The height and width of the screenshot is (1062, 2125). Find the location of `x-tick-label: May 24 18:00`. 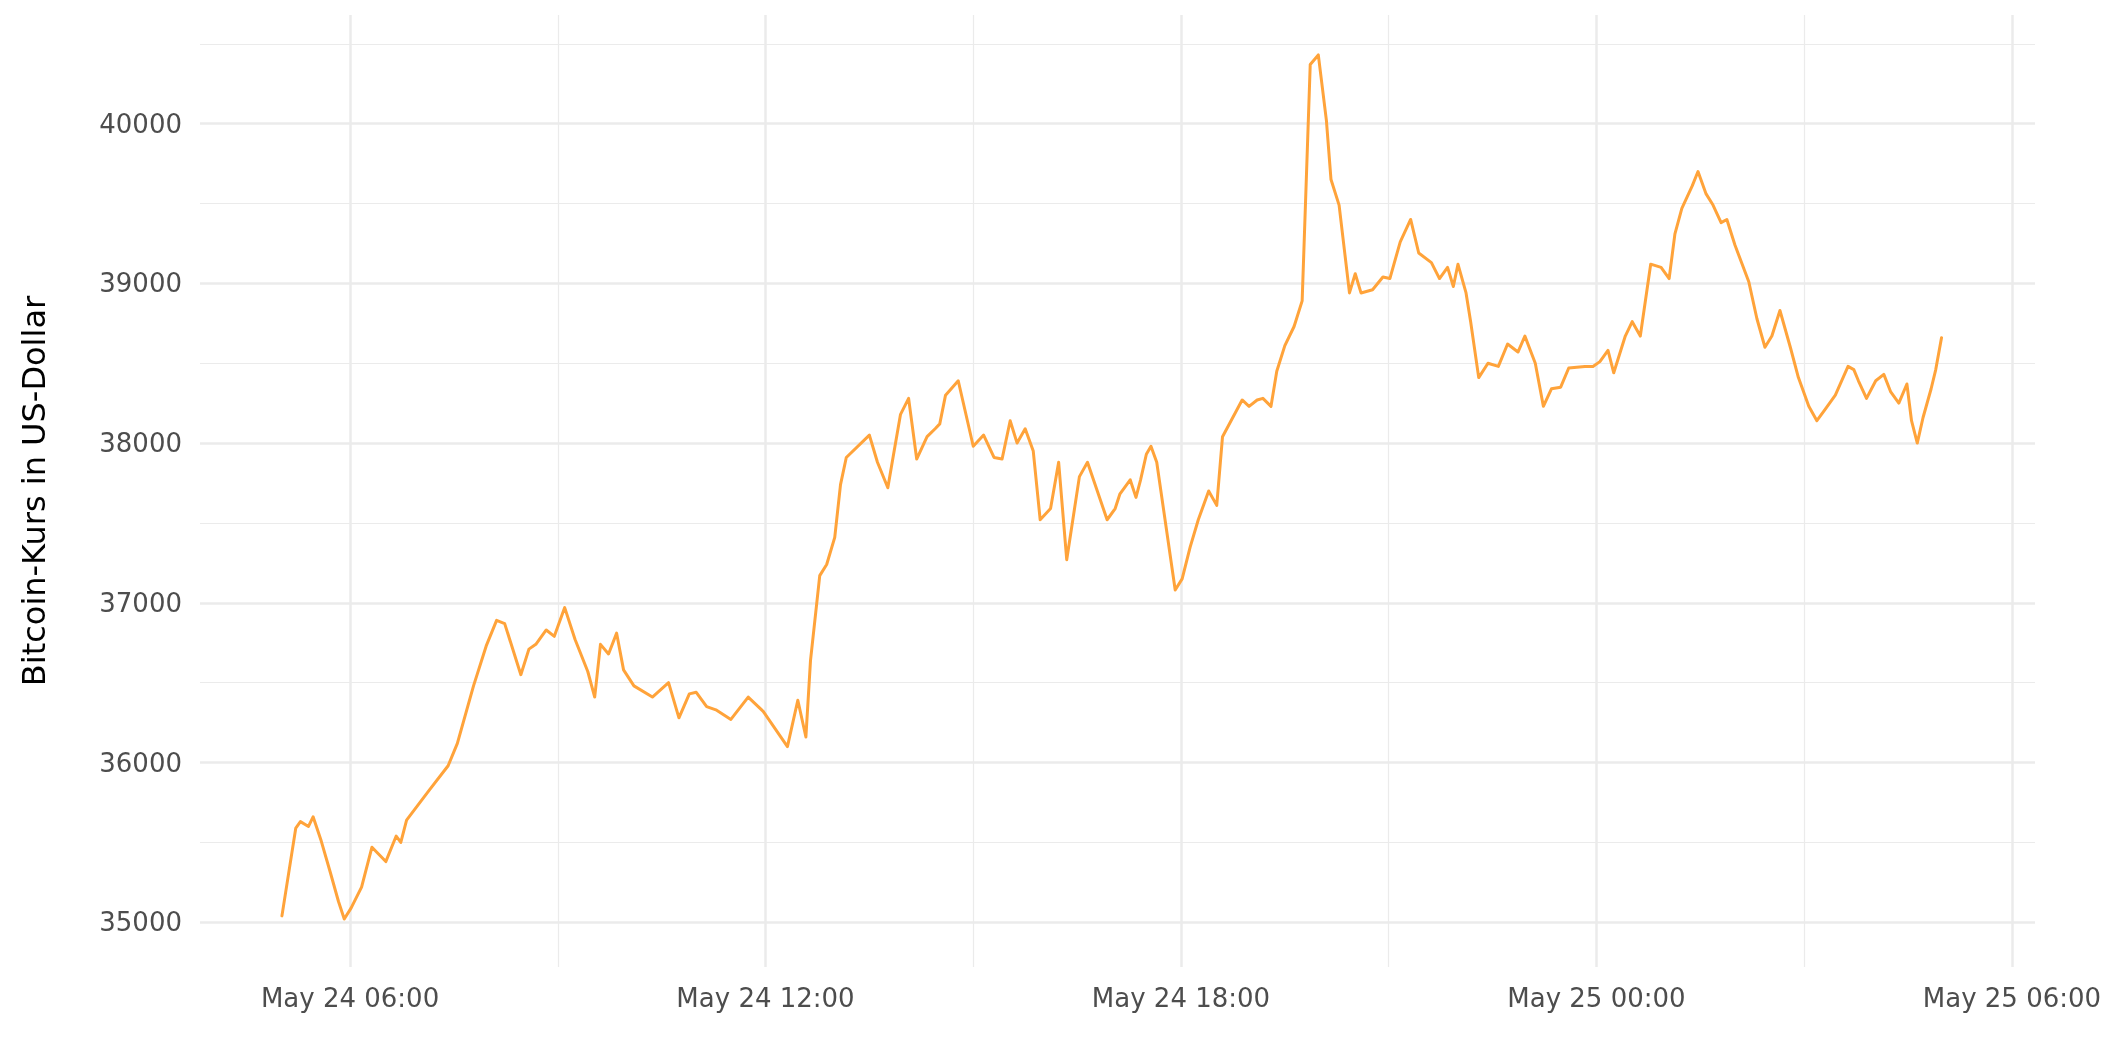

x-tick-label: May 24 18:00 is located at coordinates (1181, 998).